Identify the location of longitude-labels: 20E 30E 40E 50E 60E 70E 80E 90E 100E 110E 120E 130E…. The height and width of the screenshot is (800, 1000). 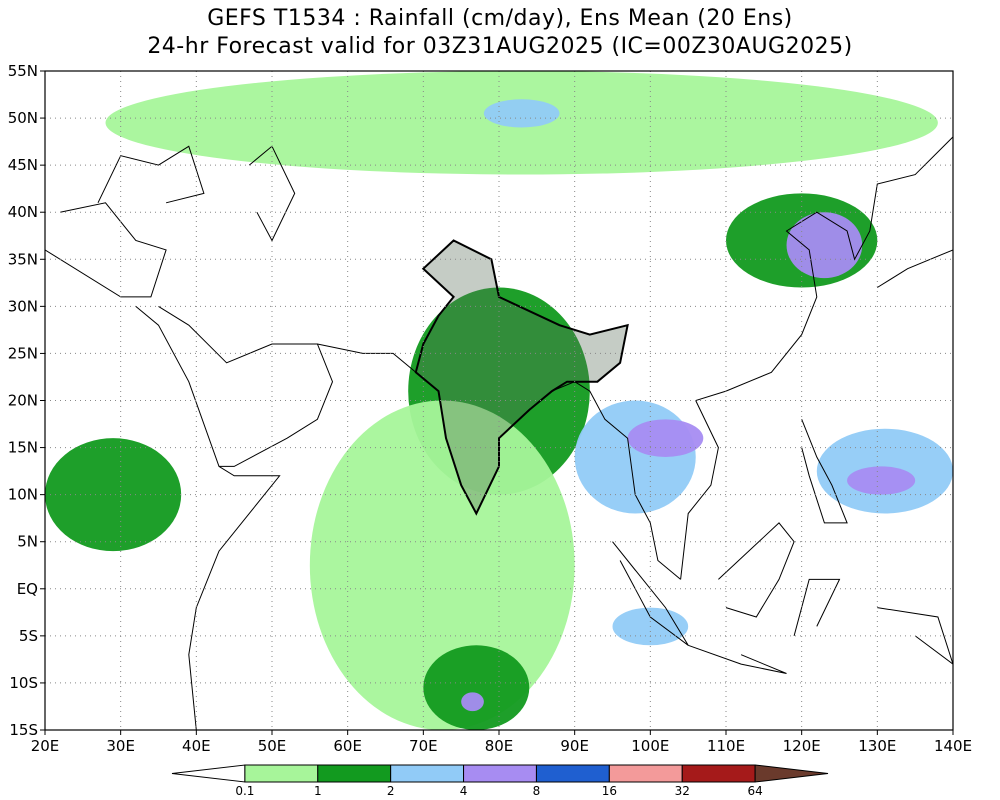
(501, 742).